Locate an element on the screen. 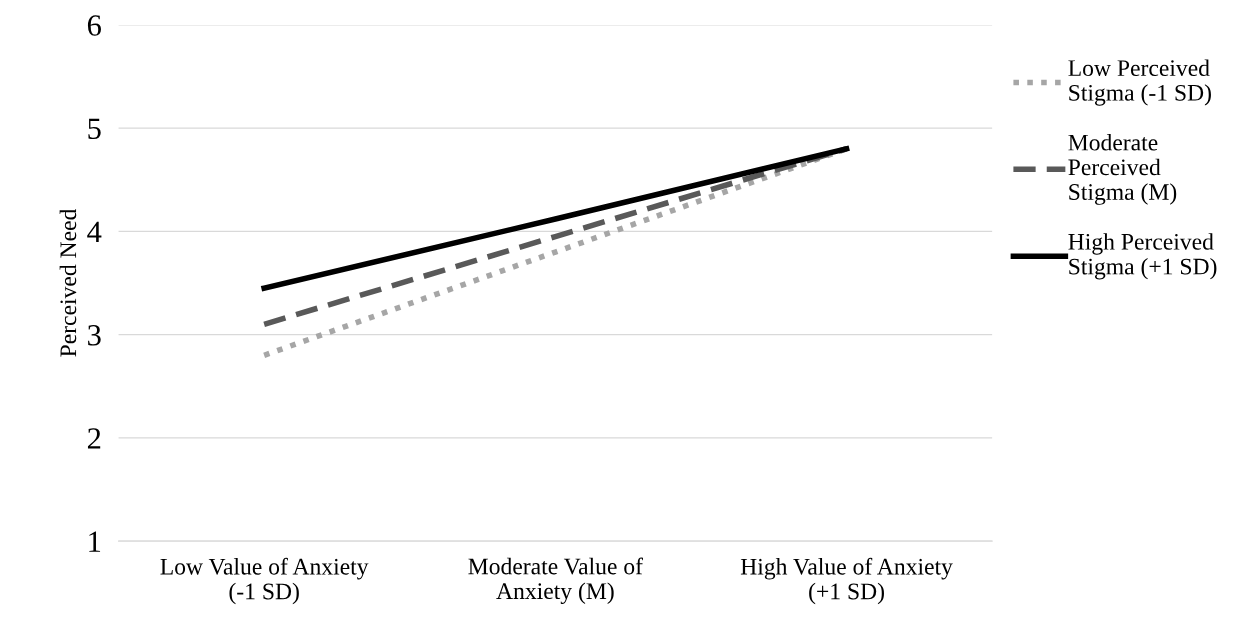 The image size is (1248, 622). y-axis-title: Perceived Need is located at coordinates (68, 282).